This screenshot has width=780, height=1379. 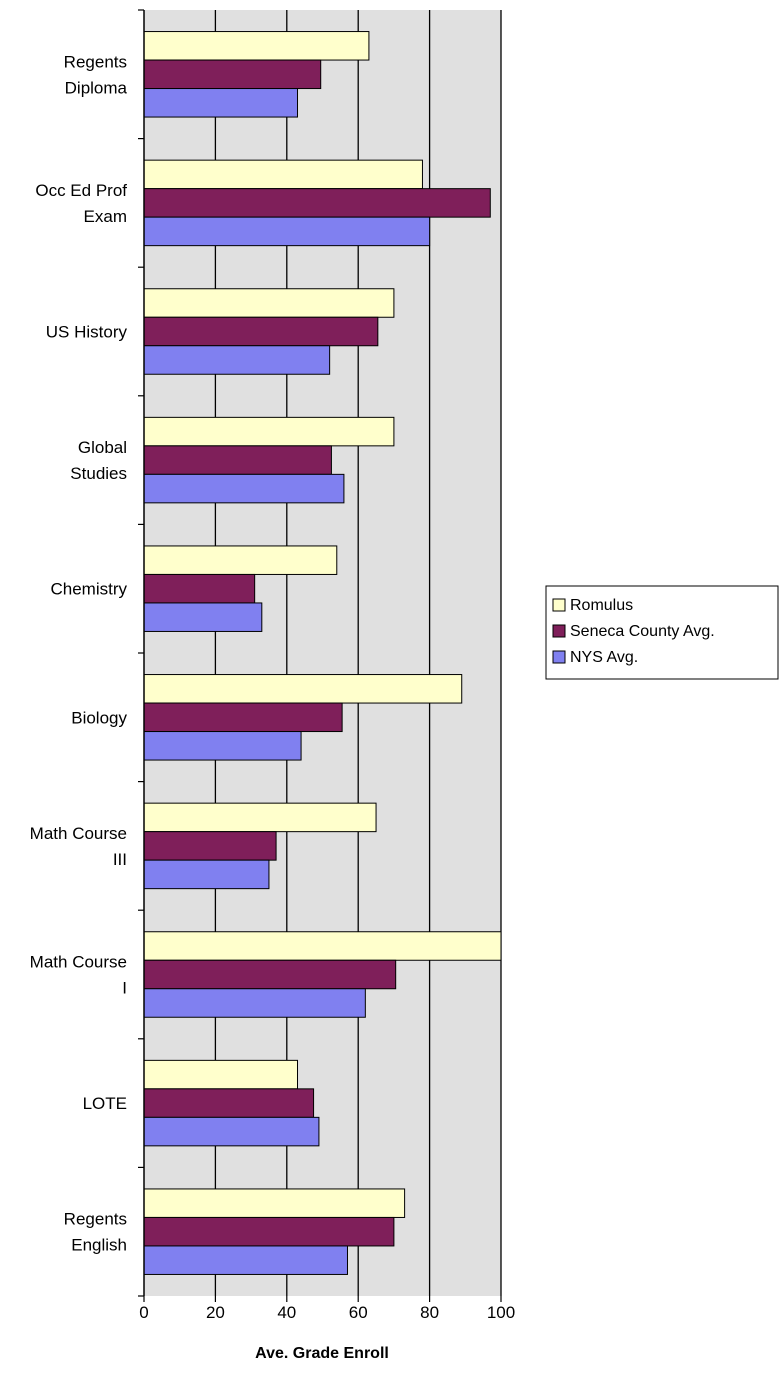 I want to click on x-tick-label: 60, so click(x=358, y=1312).